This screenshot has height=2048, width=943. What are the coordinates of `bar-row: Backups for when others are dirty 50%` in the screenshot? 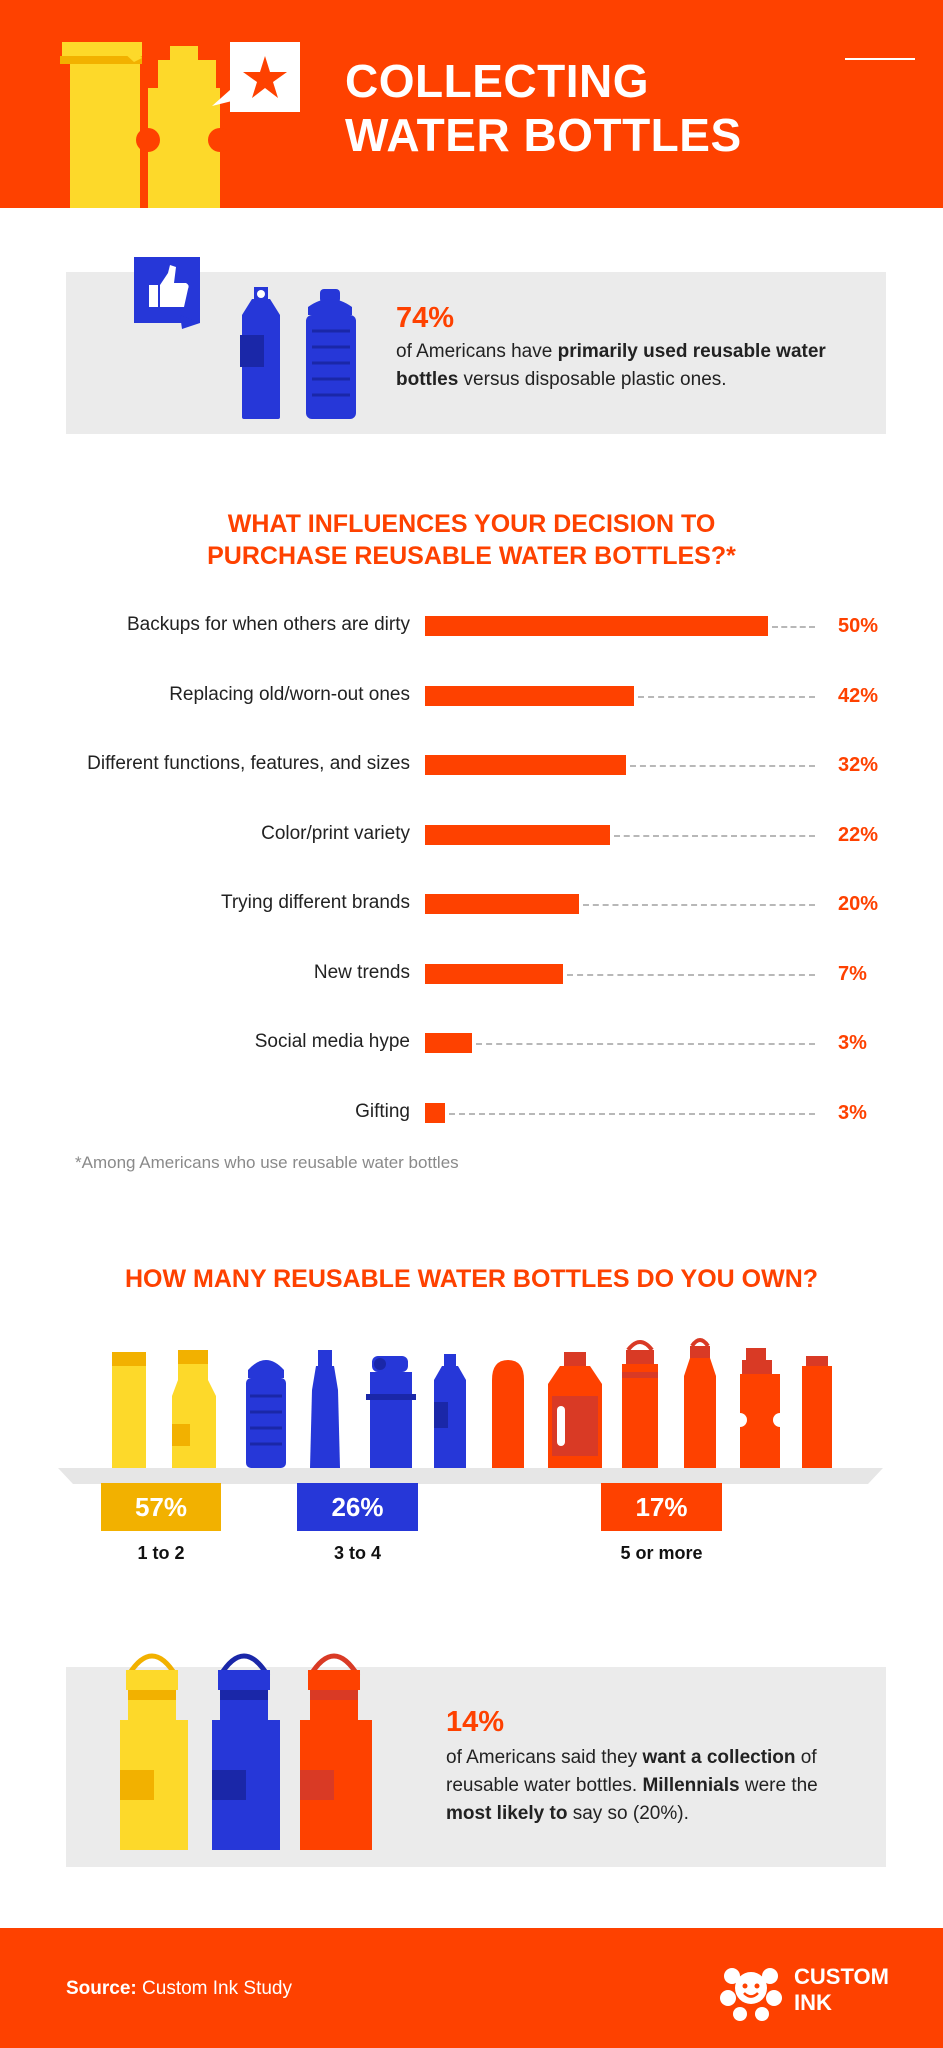 It's located at (471, 626).